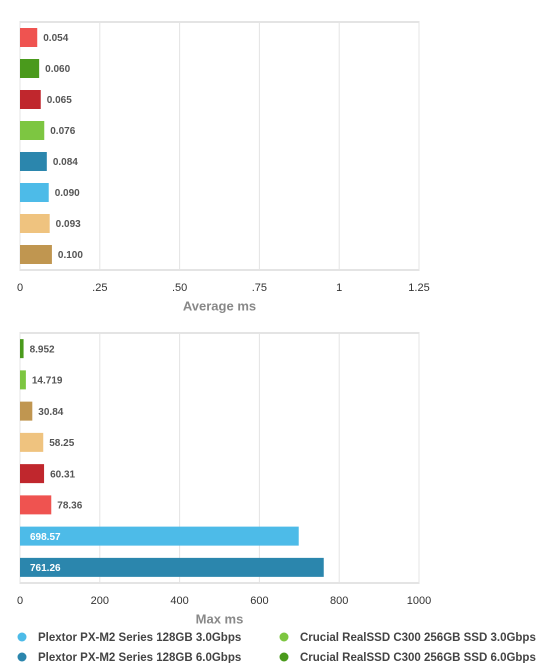  Describe the element at coordinates (99, 288) in the screenshot. I see `x-tick-label: .25` at that location.